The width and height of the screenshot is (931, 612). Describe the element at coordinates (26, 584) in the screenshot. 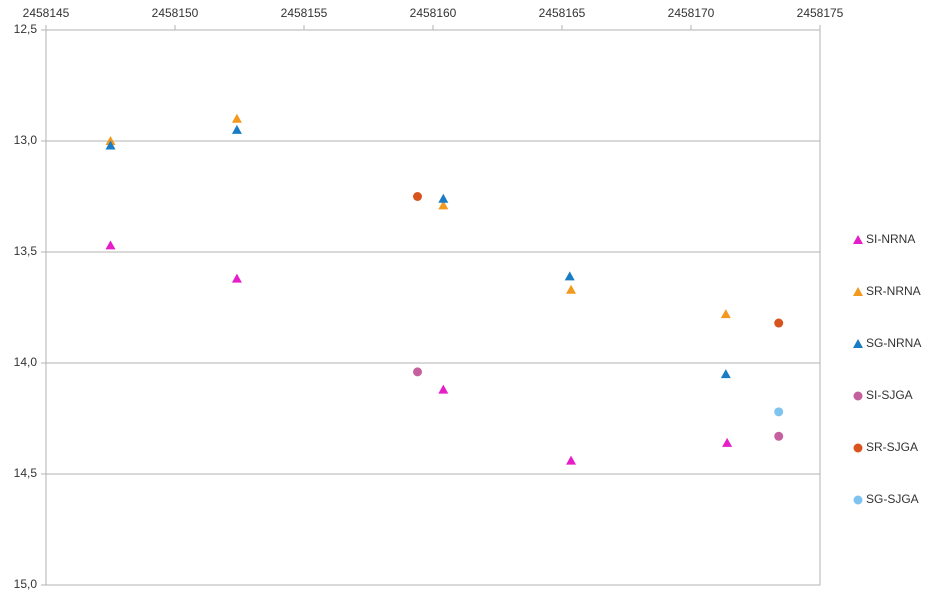

I see `y-tick-label: 15,0` at that location.